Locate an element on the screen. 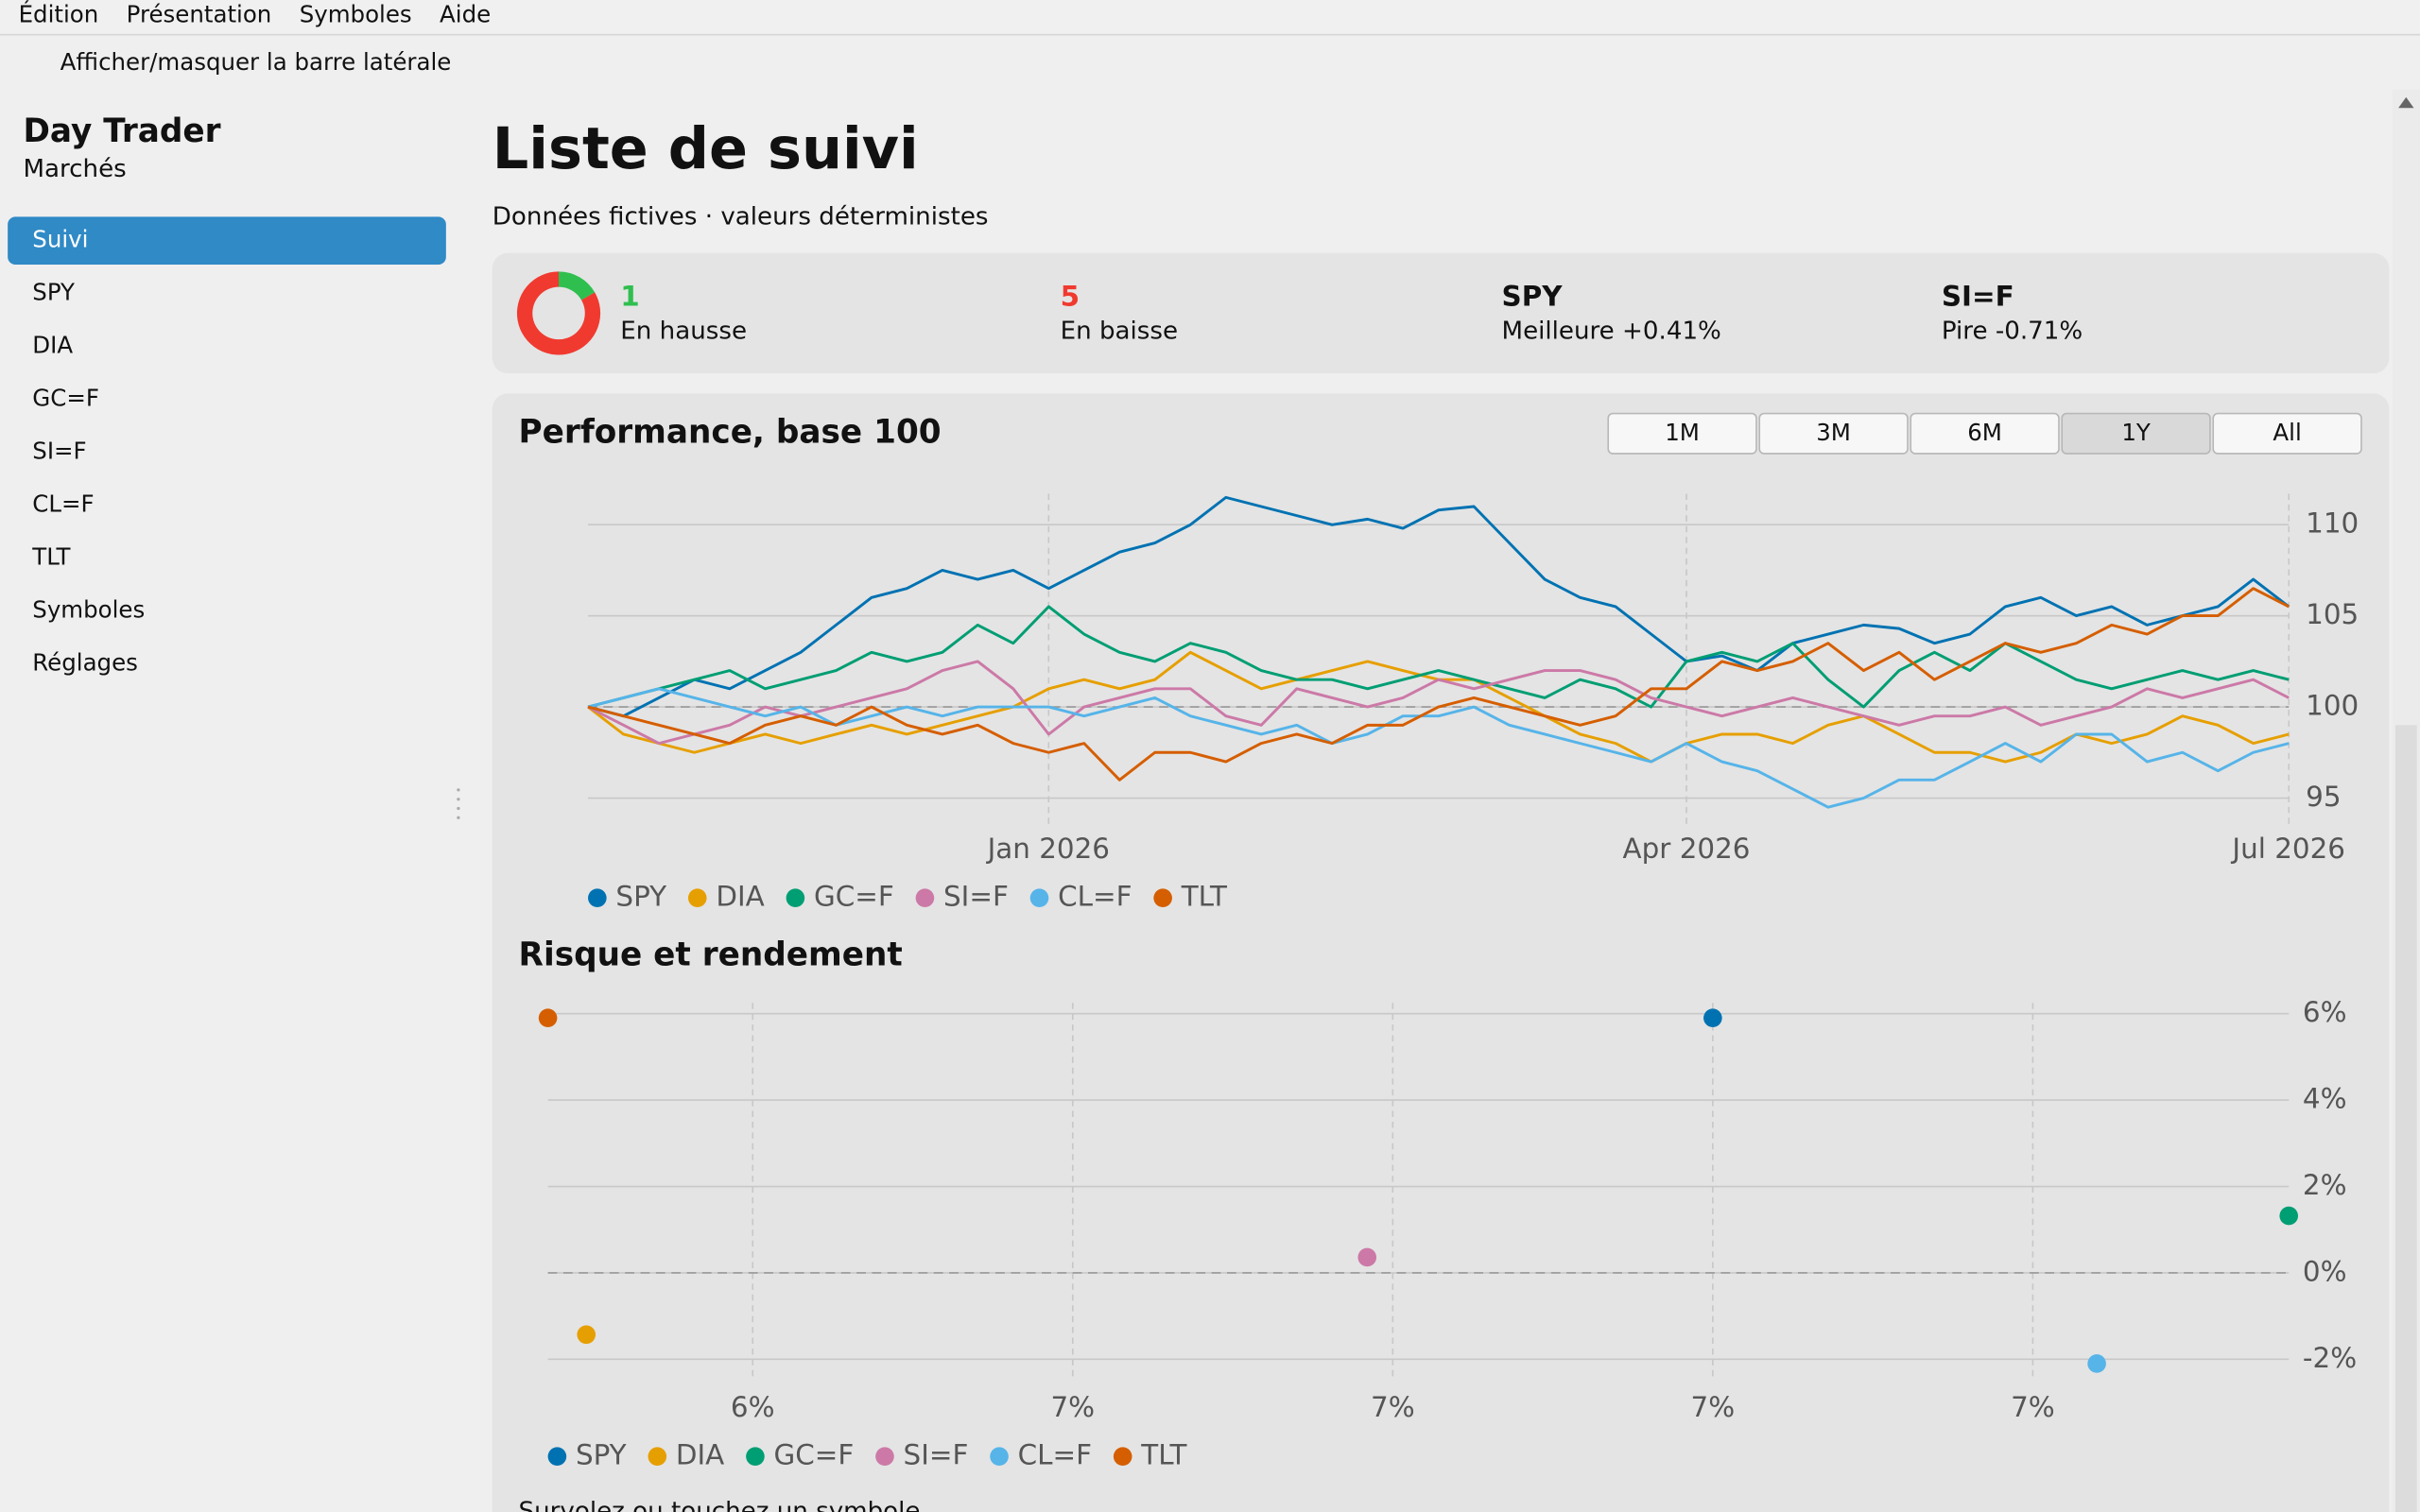  x-tick-label: Jan 2026 is located at coordinates (1048, 849).